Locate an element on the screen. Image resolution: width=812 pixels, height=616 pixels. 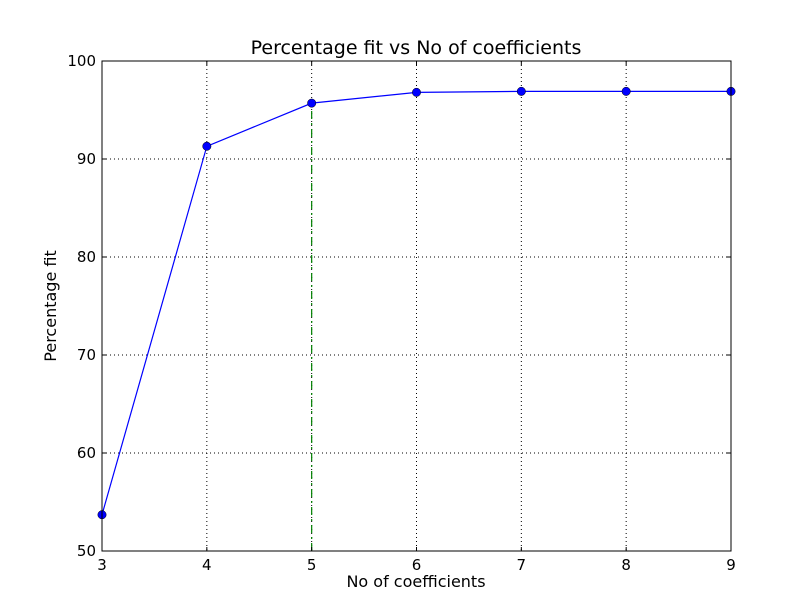
x-tick-label: 5 is located at coordinates (312, 565).